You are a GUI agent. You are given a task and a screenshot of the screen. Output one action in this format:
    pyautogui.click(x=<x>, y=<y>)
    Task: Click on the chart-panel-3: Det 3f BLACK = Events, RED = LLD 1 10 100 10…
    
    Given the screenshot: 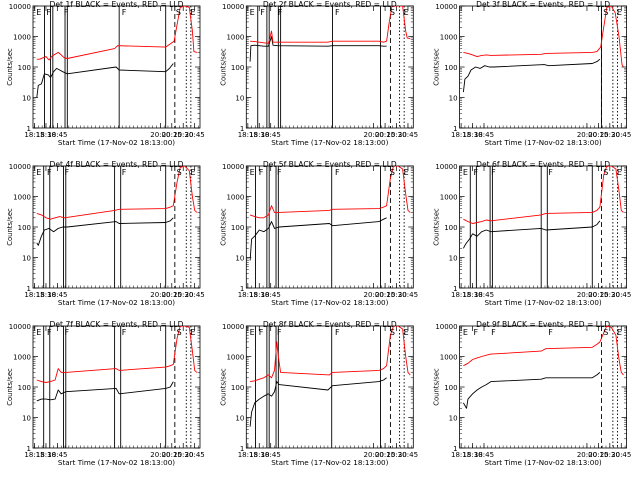 What is the action you would take?
    pyautogui.click(x=532, y=73)
    